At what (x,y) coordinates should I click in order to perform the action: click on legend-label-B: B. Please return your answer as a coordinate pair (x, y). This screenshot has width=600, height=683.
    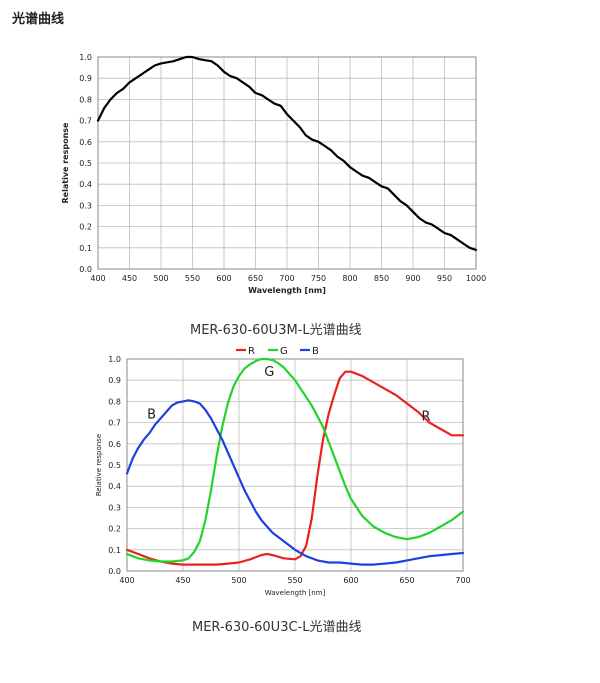
    Looking at the image, I should click on (315, 351).